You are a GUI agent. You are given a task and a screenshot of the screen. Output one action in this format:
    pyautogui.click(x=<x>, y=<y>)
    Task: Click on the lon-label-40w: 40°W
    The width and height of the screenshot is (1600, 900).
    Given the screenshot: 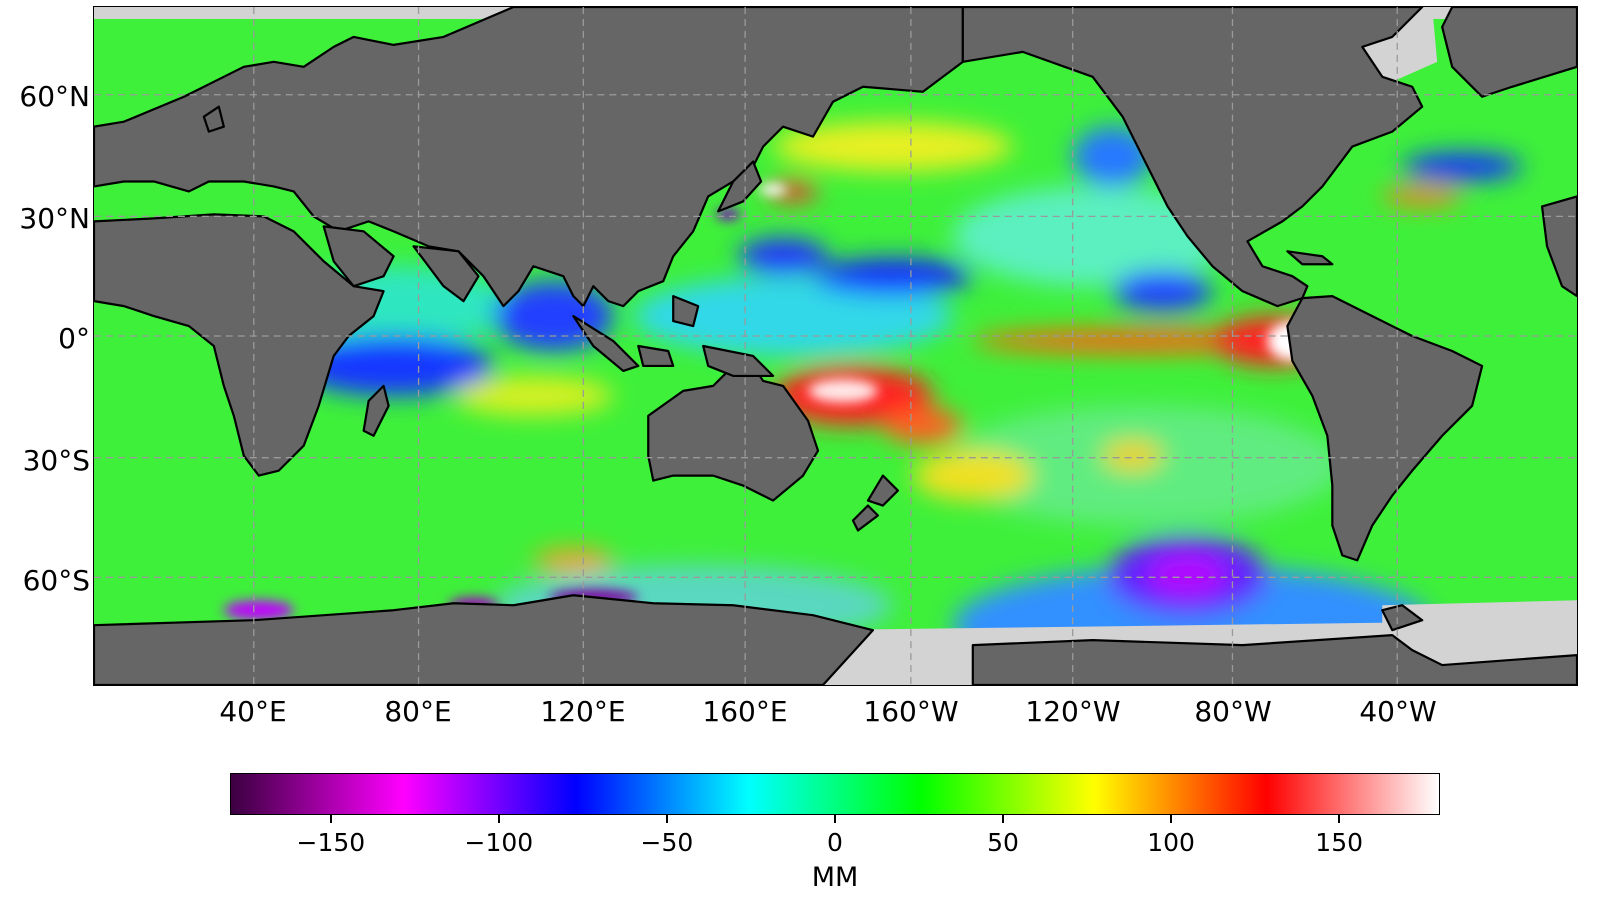 What is the action you would take?
    pyautogui.click(x=1398, y=711)
    